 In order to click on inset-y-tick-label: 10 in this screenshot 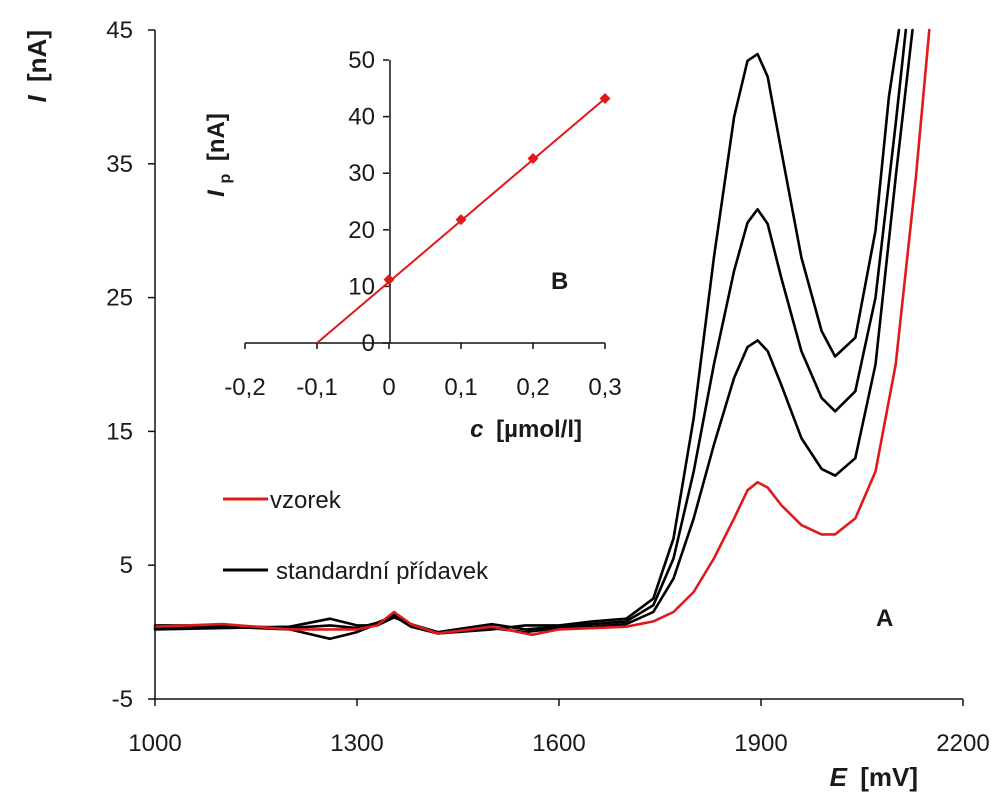, I will do `click(361, 286)`.